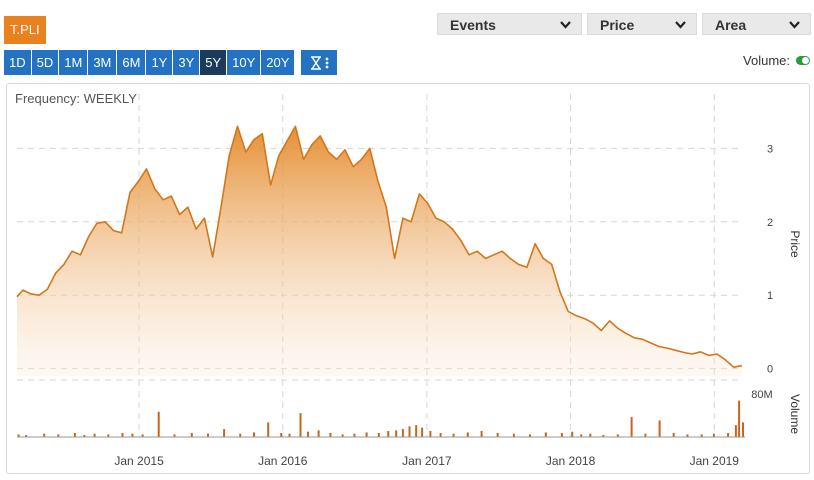 The image size is (814, 480). I want to click on x-tick-label: Jan 2016, so click(283, 461).